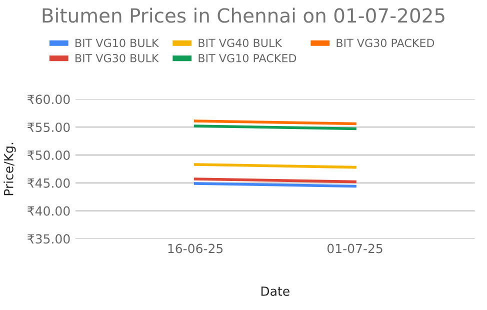  Describe the element at coordinates (49, 183) in the screenshot. I see `y-tick-label: ₹45.00` at that location.